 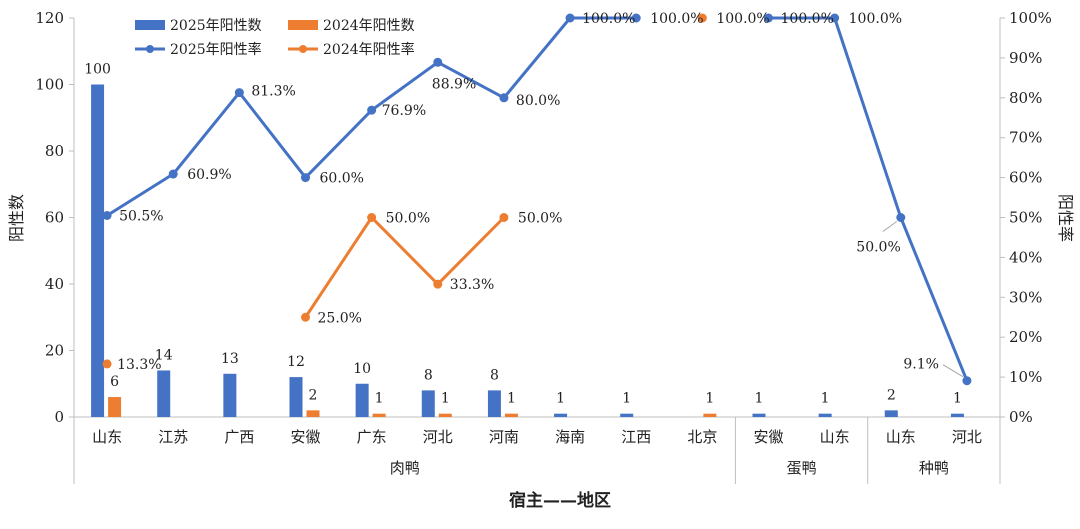 I want to click on rate-2025-line, so click(x=868, y=199).